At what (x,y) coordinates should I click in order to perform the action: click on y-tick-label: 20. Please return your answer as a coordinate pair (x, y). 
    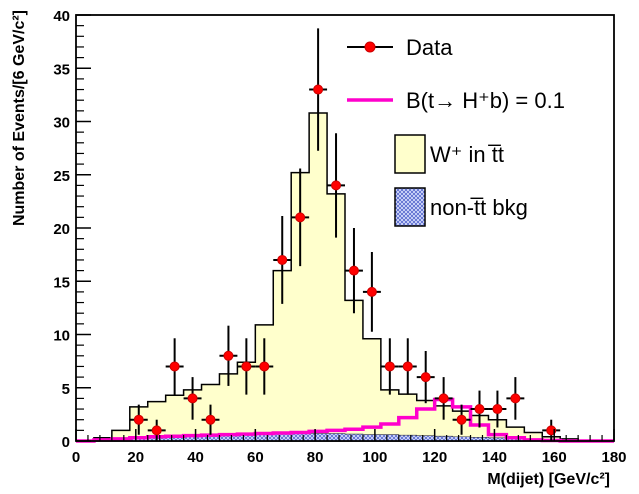
    Looking at the image, I should click on (61, 229).